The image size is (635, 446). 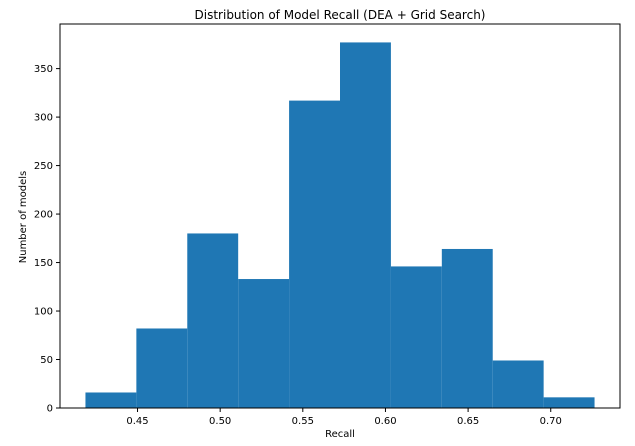 I want to click on y-tick-label: 200, so click(x=43, y=215).